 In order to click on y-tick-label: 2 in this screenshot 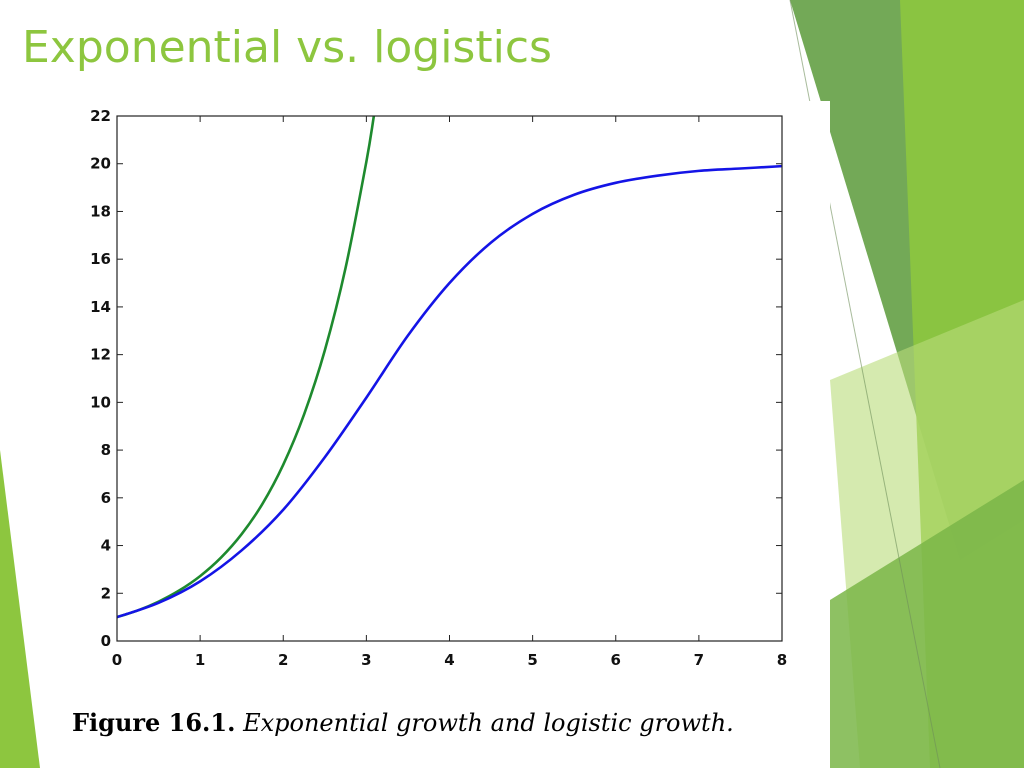, I will do `click(106, 593)`.